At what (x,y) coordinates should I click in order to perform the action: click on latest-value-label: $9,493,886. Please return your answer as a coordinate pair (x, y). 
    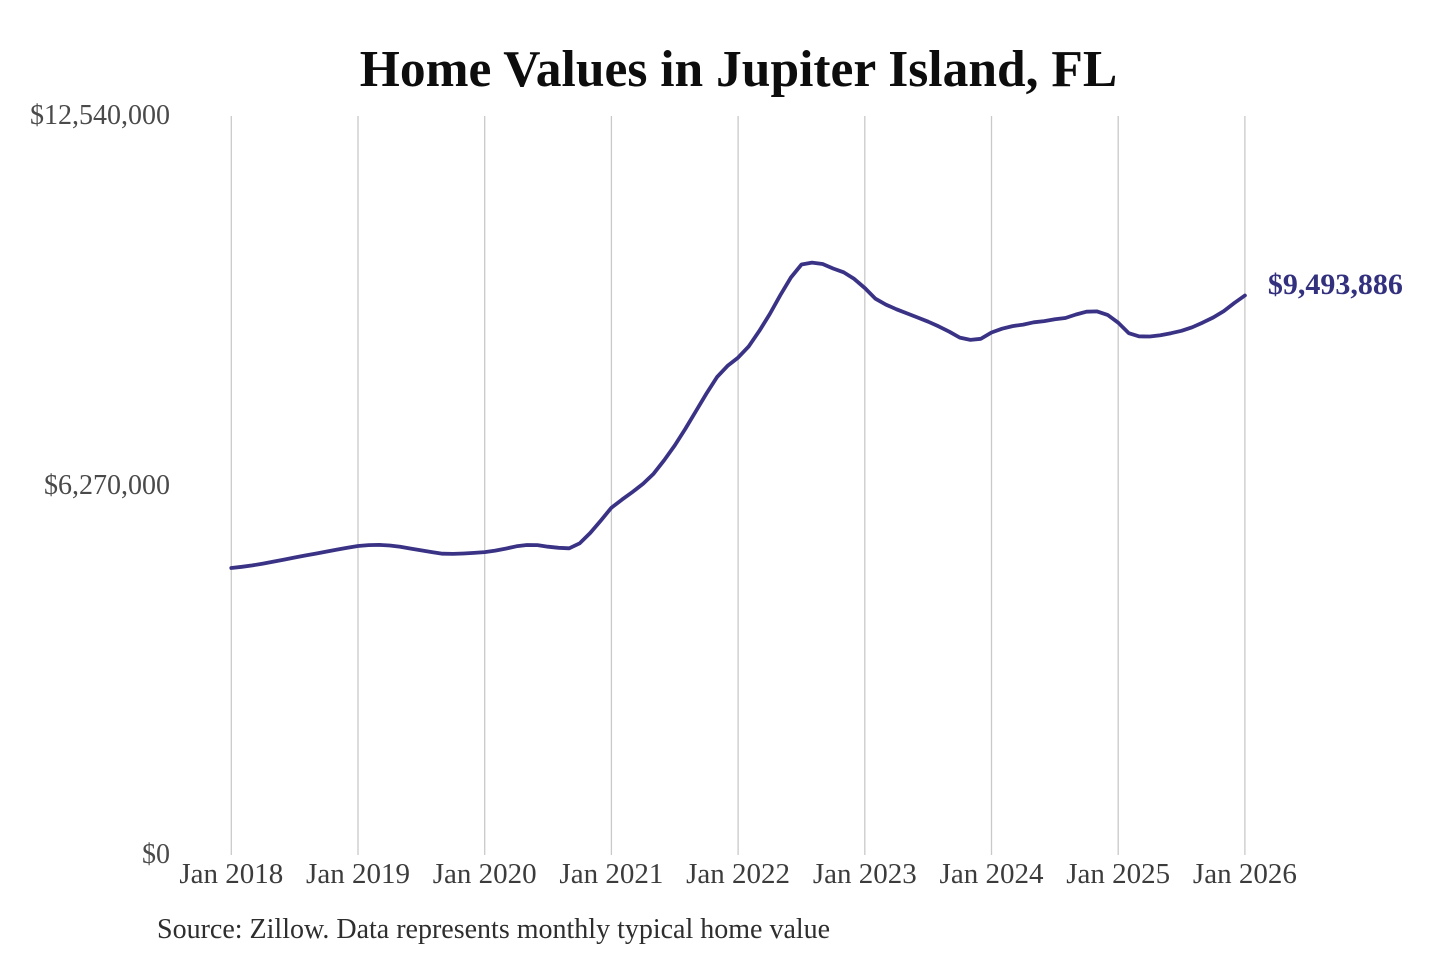
    Looking at the image, I should click on (1335, 284).